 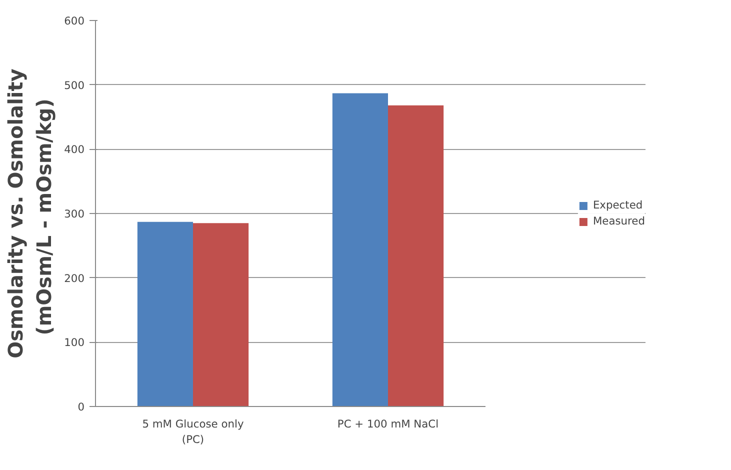 I want to click on y-tick-label: 500, so click(x=74, y=85).